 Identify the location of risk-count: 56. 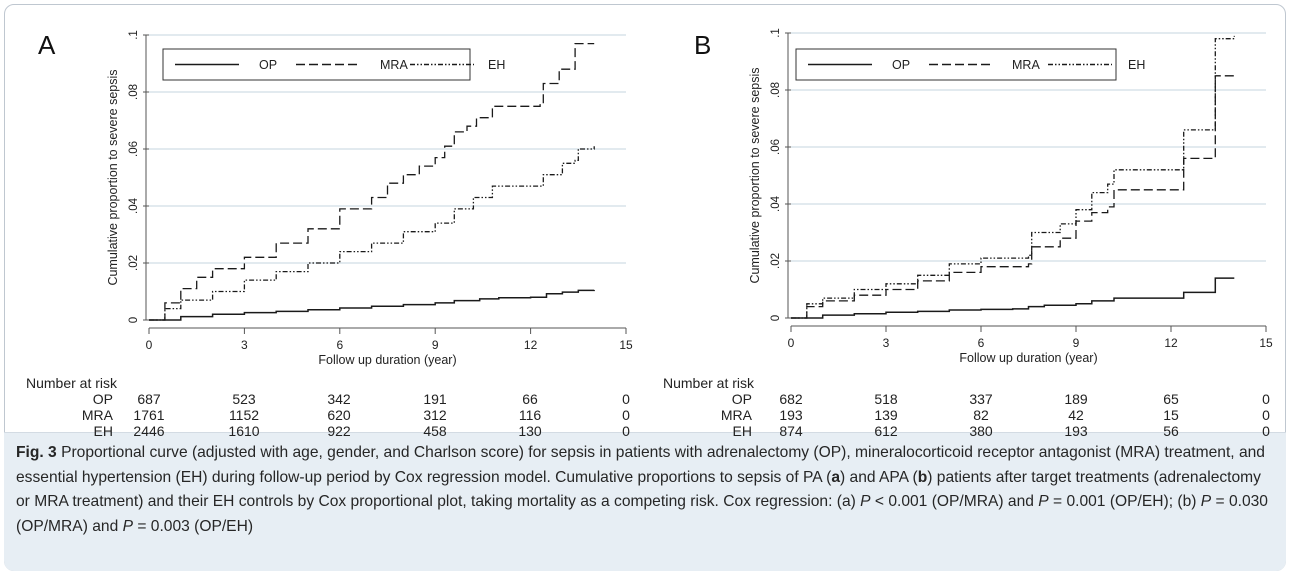
(1171, 431).